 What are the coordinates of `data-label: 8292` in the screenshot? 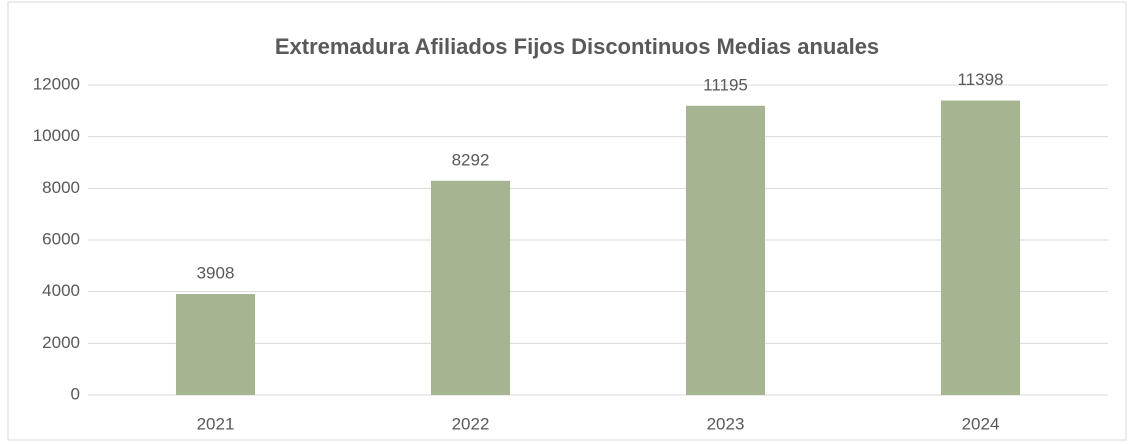 It's located at (471, 159).